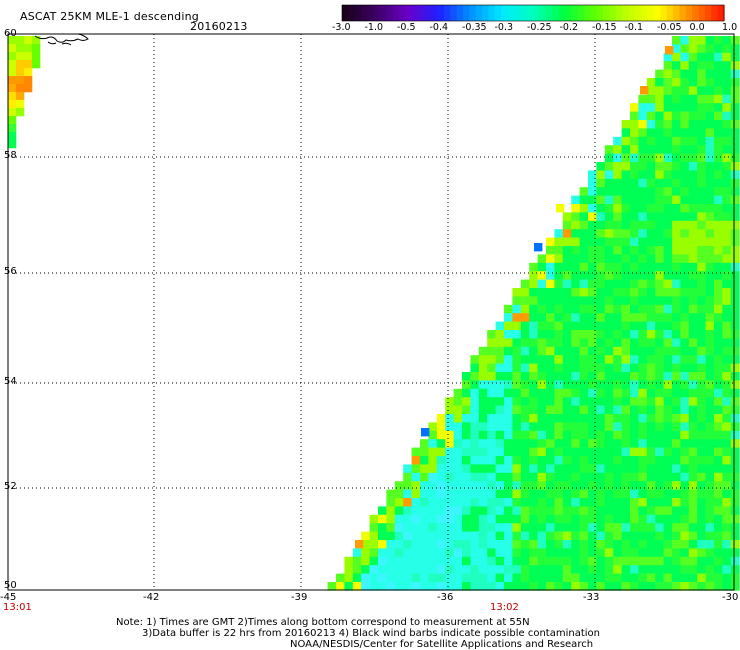  I want to click on lon-label-33w: -33, so click(591, 597).